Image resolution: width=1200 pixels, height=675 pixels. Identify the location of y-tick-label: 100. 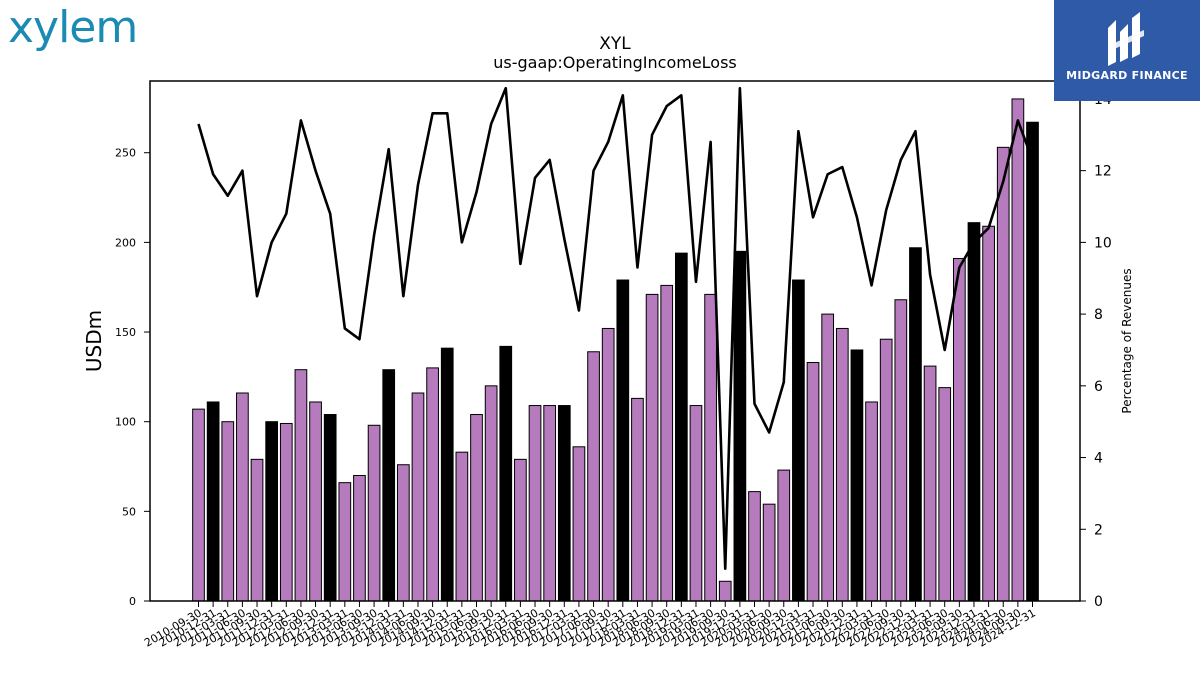
(125, 422).